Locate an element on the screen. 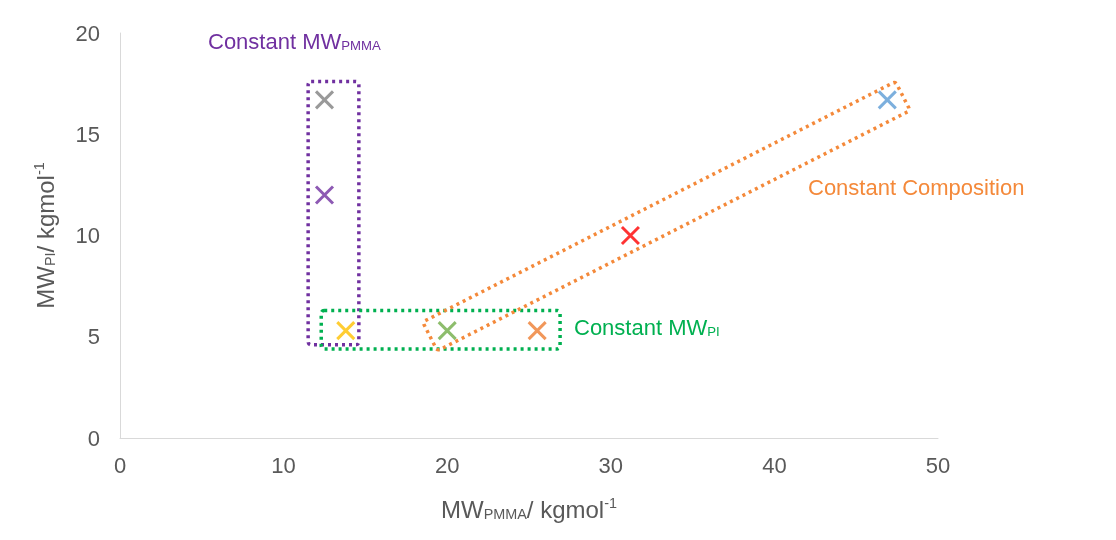 The image size is (1116, 540). y-tick-label: 15 is located at coordinates (87, 134).